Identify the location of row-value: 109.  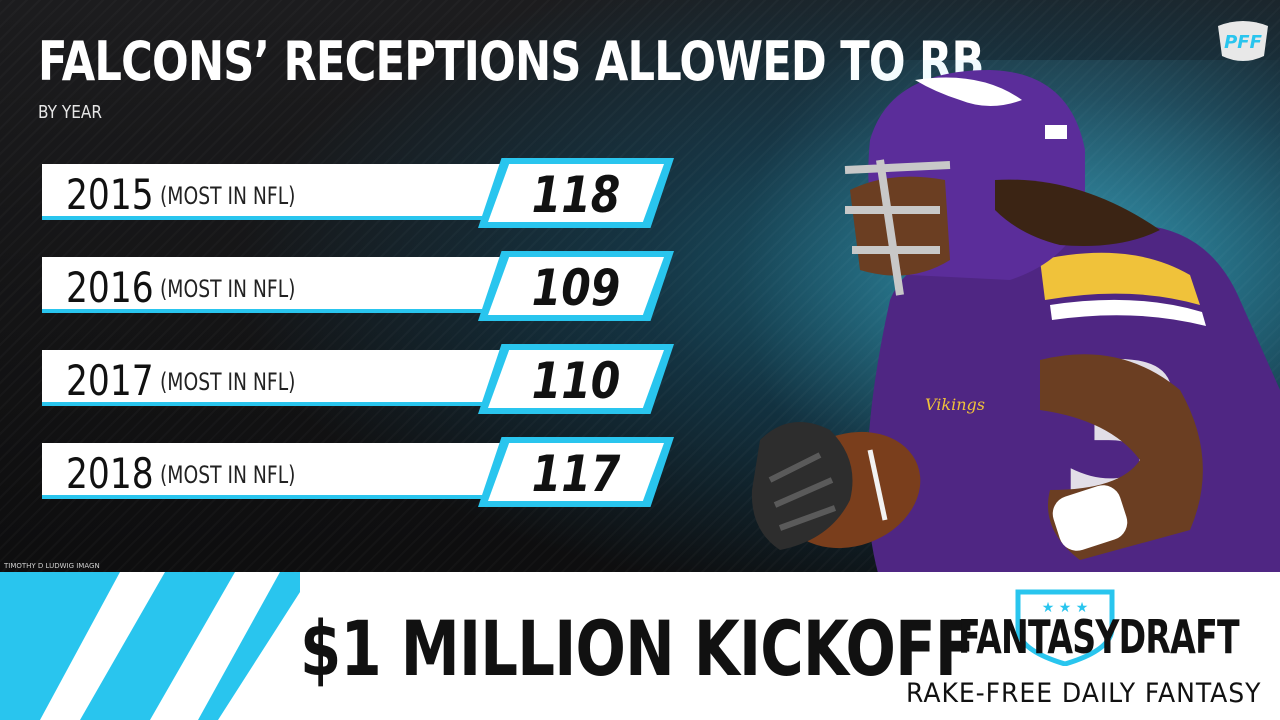
(576, 288).